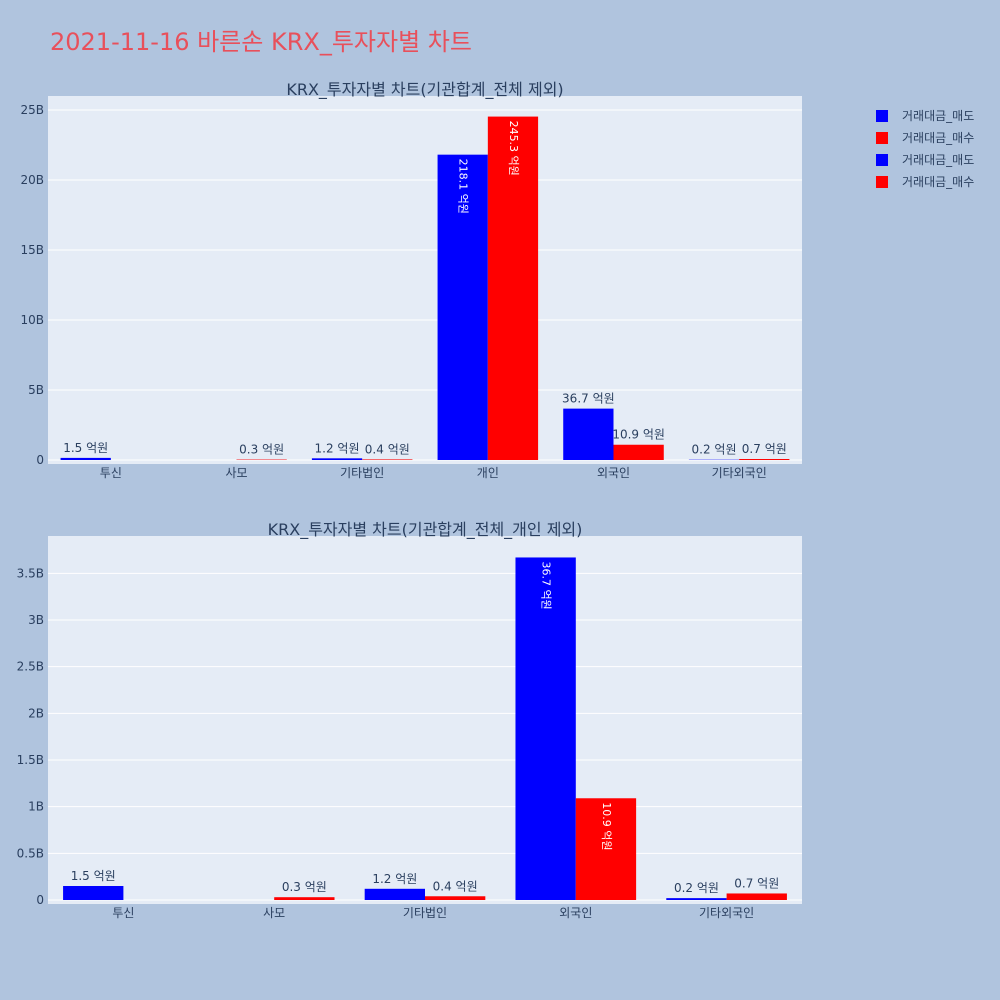 This screenshot has width=1000, height=1000. I want to click on y-ticks-bottom: 0 0.5B 1B 1.5B 2B 2.5B 3B 3.5B, so click(30, 736).